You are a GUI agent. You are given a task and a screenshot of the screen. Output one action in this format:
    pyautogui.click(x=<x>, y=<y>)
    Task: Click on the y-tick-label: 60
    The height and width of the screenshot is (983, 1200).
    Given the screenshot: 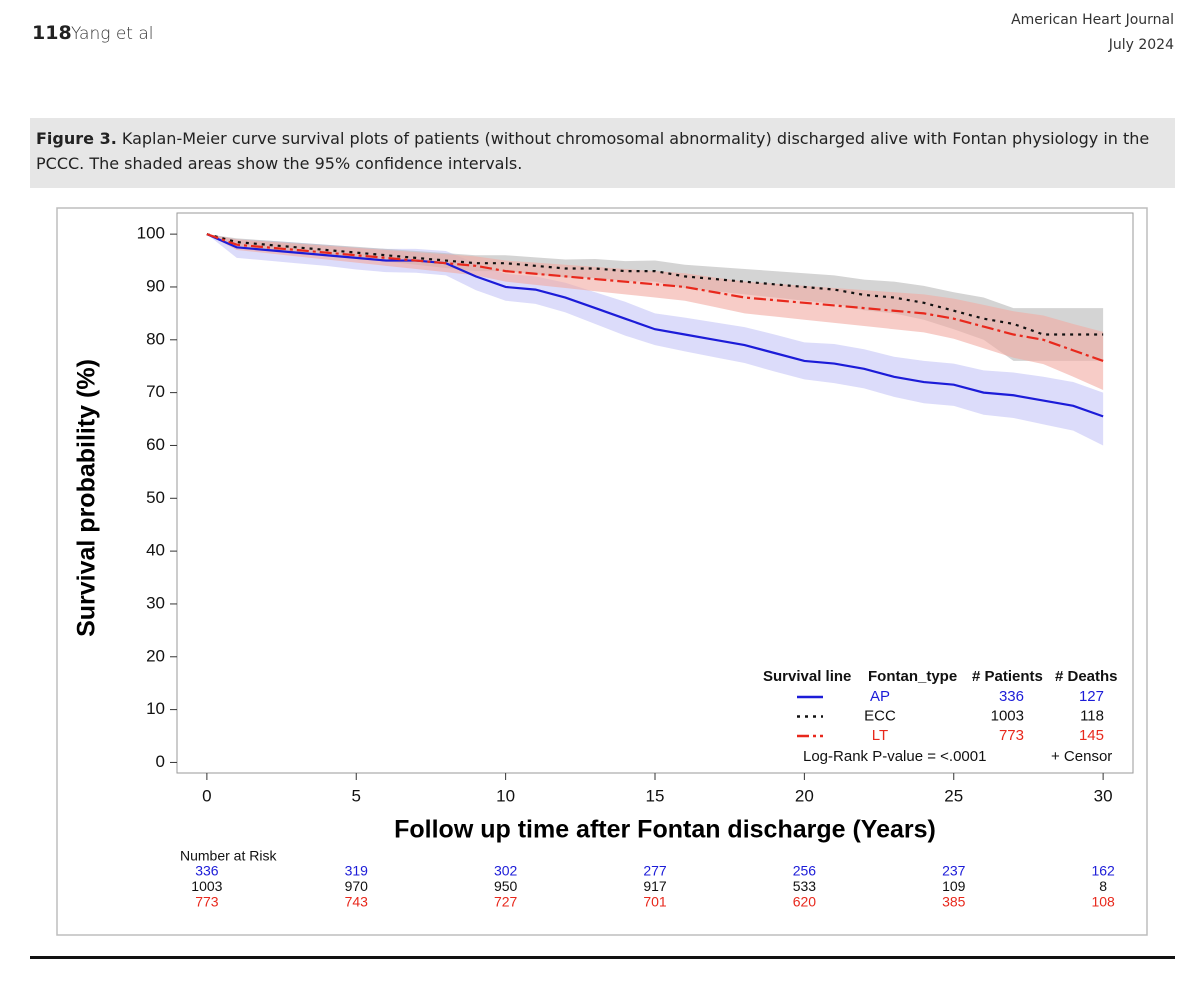 What is the action you would take?
    pyautogui.click(x=155, y=444)
    